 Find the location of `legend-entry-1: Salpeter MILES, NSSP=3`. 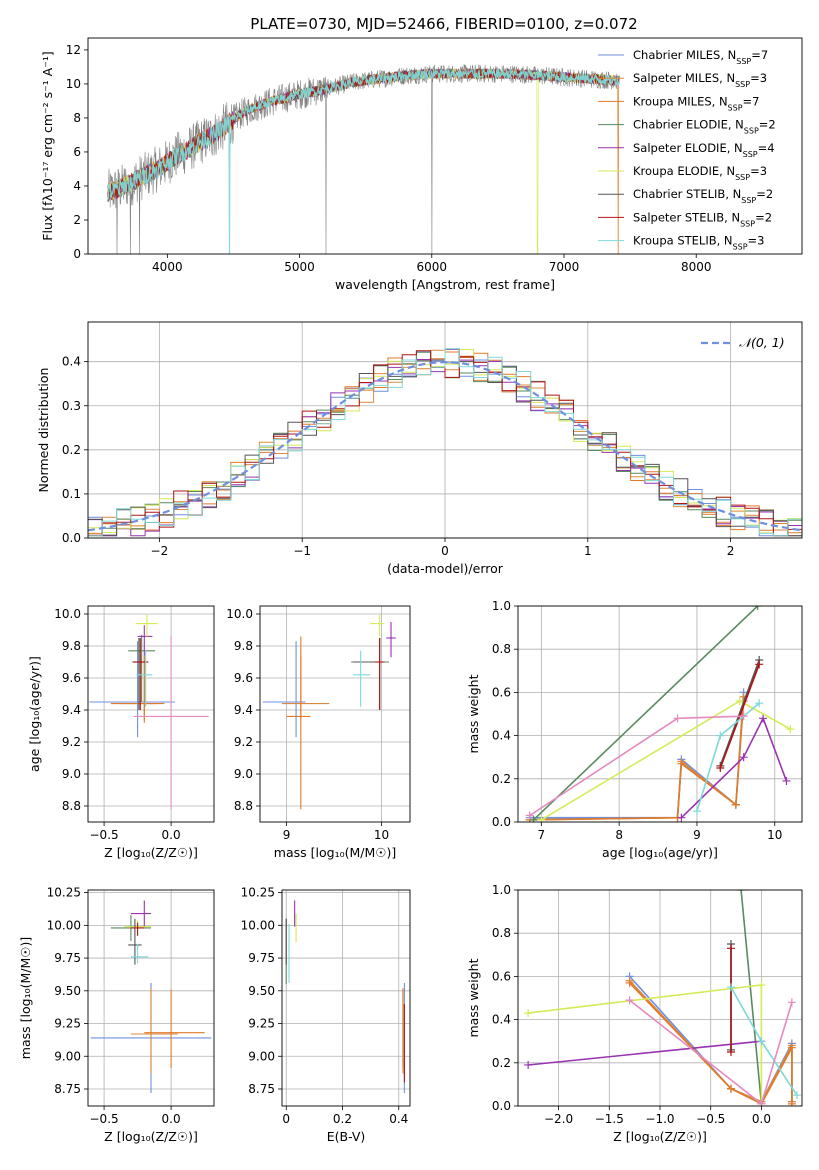

legend-entry-1: Salpeter MILES, NSSP=3 is located at coordinates (700, 80).